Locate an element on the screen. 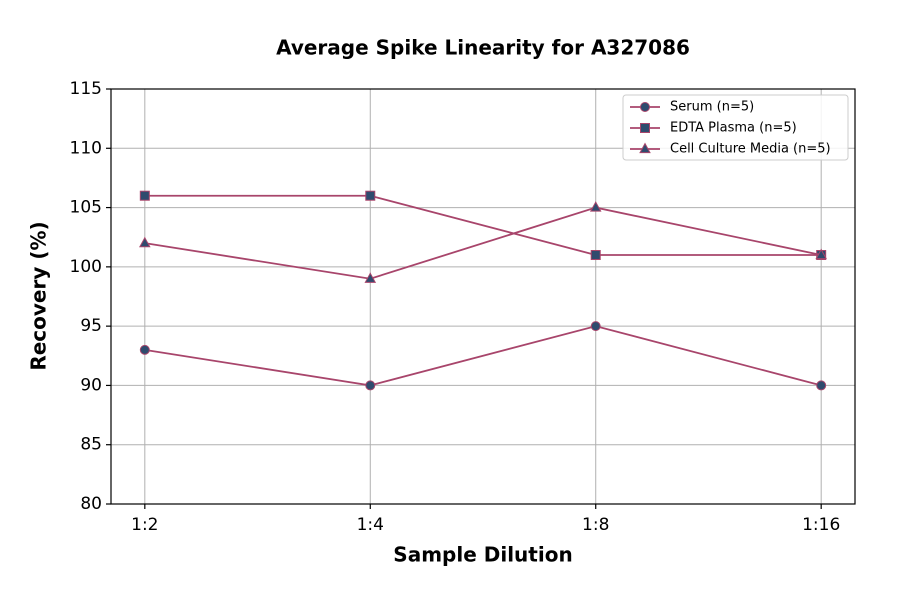  x-axis-label: Sample Dilution is located at coordinates (482, 555).